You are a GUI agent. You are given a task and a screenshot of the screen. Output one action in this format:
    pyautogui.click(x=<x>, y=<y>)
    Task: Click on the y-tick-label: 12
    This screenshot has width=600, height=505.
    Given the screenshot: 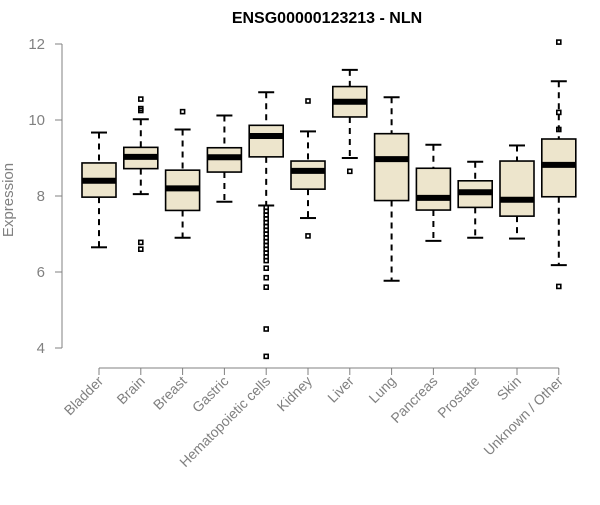 What is the action you would take?
    pyautogui.click(x=36, y=44)
    